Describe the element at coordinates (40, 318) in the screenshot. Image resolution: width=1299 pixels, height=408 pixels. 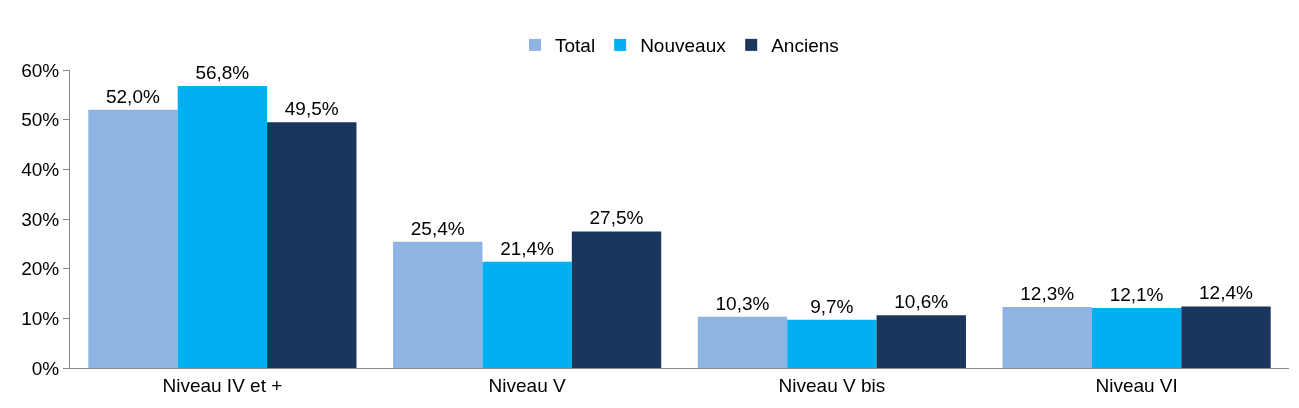
I see `y-tick-label: 10%` at that location.